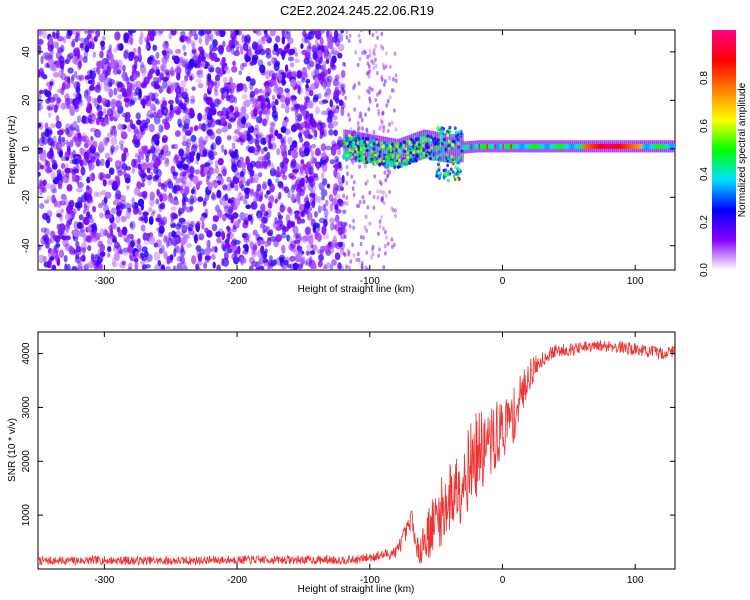 This screenshot has width=750, height=600. What do you see at coordinates (370, 281) in the screenshot?
I see `x-tick-label: -100` at bounding box center [370, 281].